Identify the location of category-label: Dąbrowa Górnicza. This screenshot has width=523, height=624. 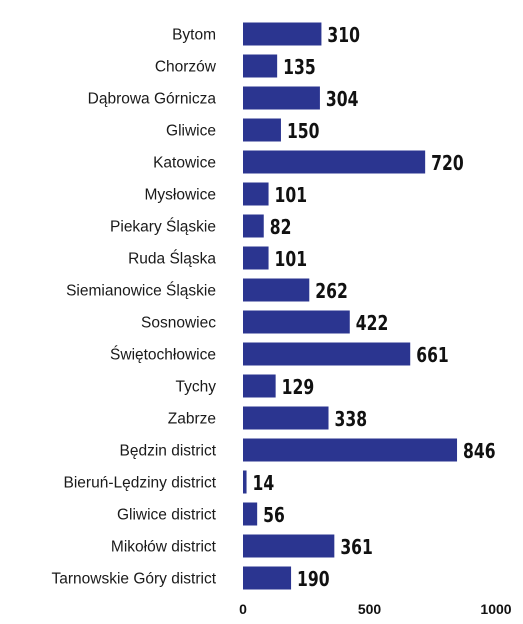
(152, 99).